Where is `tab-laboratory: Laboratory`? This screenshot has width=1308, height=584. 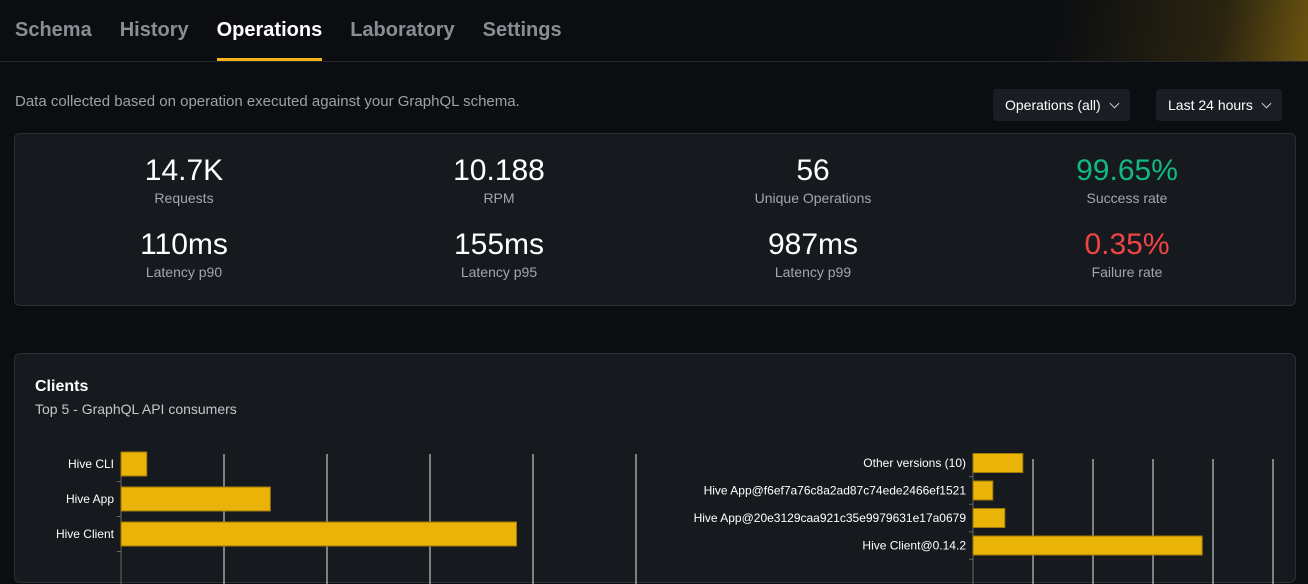 tab-laboratory: Laboratory is located at coordinates (402, 30).